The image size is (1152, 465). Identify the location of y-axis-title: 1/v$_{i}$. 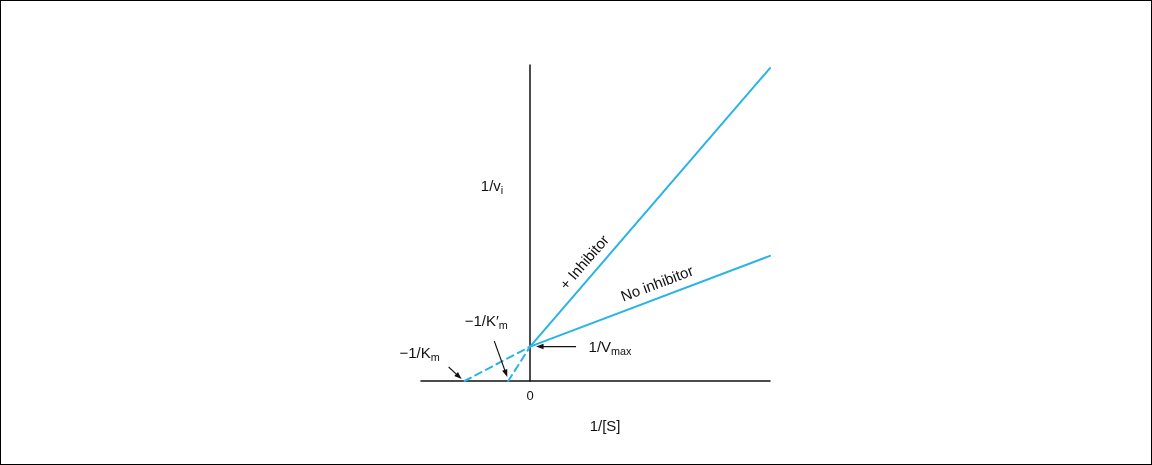
(492, 187).